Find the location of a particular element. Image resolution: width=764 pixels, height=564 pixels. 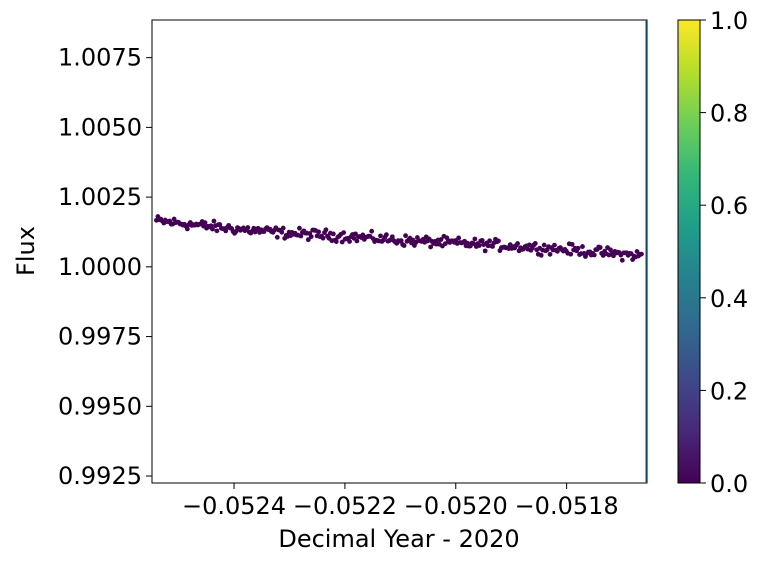

y-tick-label: 1.0025 is located at coordinates (100, 197).